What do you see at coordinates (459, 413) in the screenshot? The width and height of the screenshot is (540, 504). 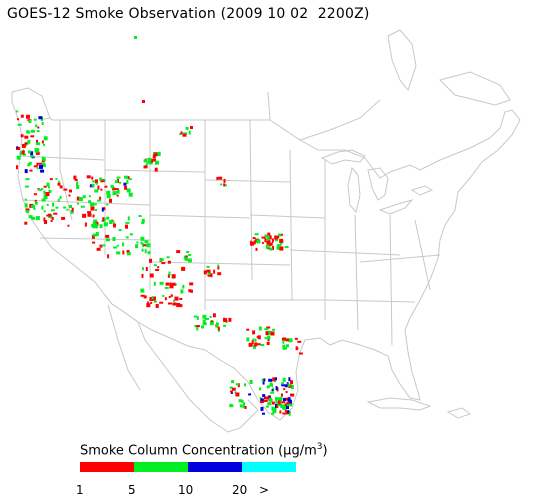 I see `hispaniola-outline` at bounding box center [459, 413].